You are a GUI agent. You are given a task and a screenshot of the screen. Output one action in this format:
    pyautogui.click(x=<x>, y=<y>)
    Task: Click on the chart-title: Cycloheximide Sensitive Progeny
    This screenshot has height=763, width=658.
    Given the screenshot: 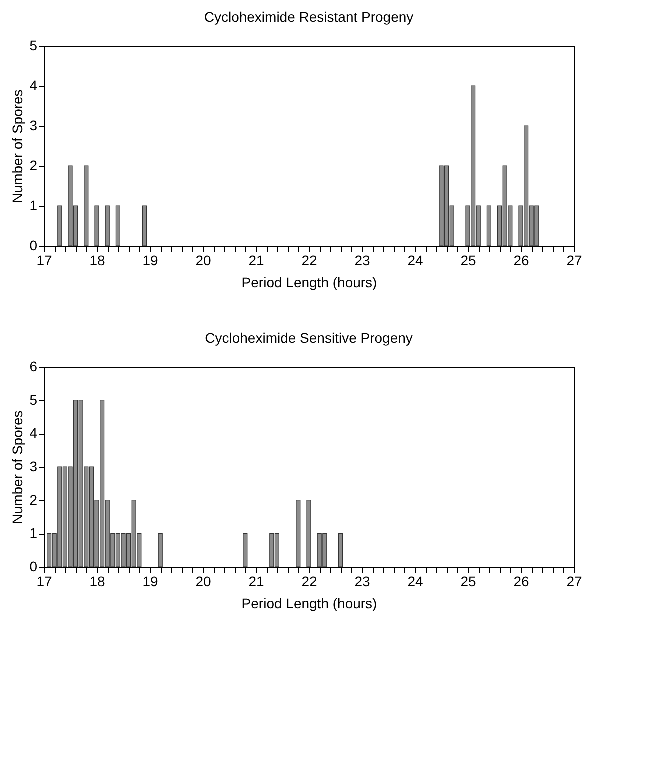 What is the action you would take?
    pyautogui.click(x=309, y=338)
    